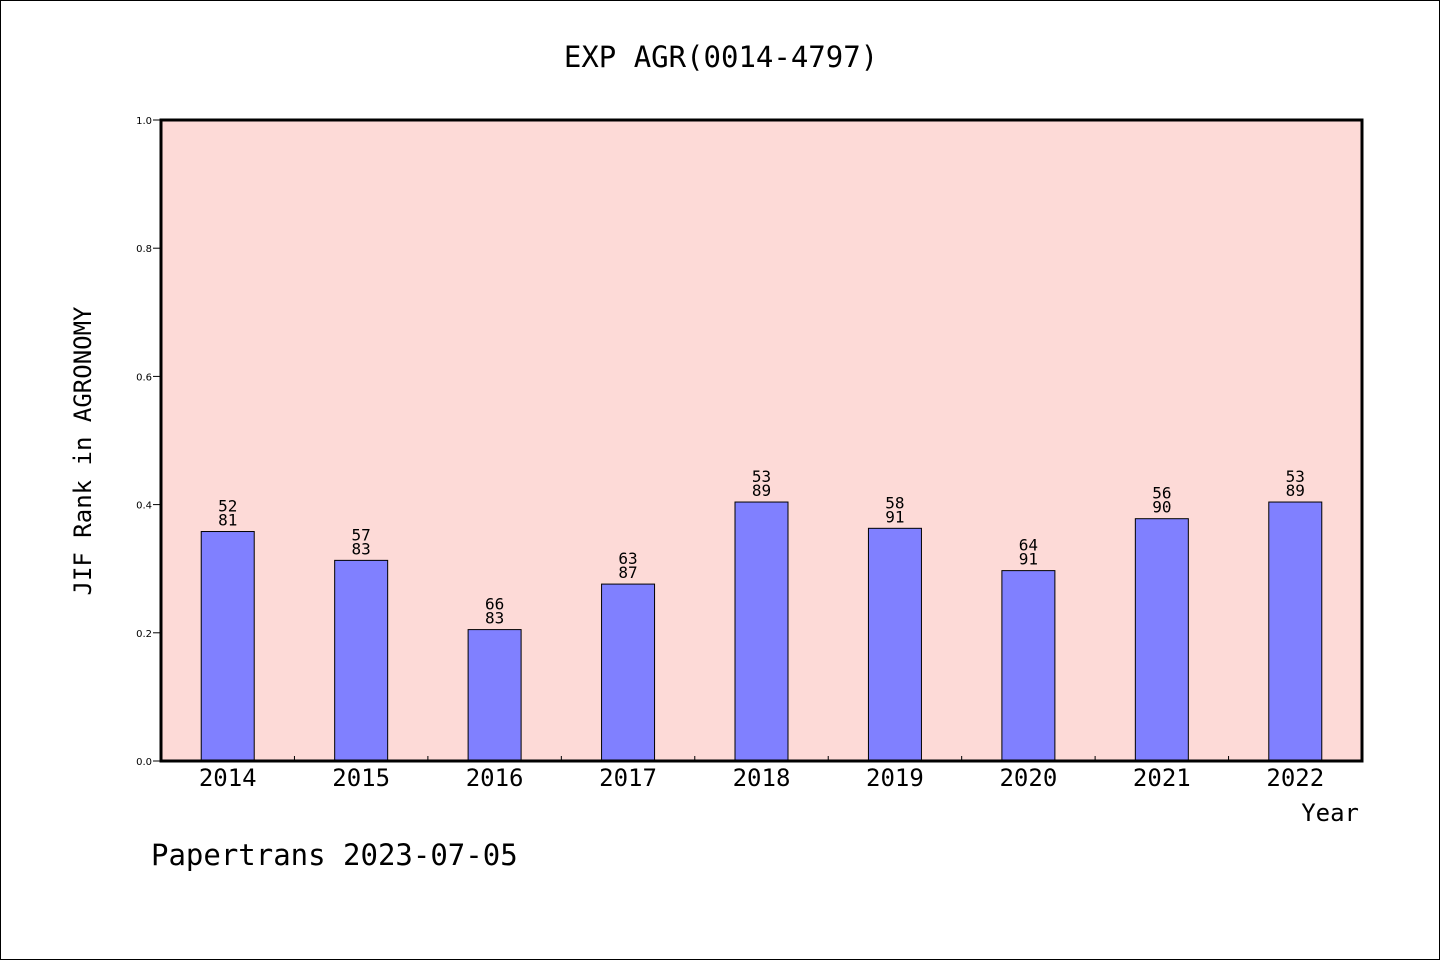 The width and height of the screenshot is (1440, 961). Describe the element at coordinates (494, 604) in the screenshot. I see `bar-label-top: 66` at that location.